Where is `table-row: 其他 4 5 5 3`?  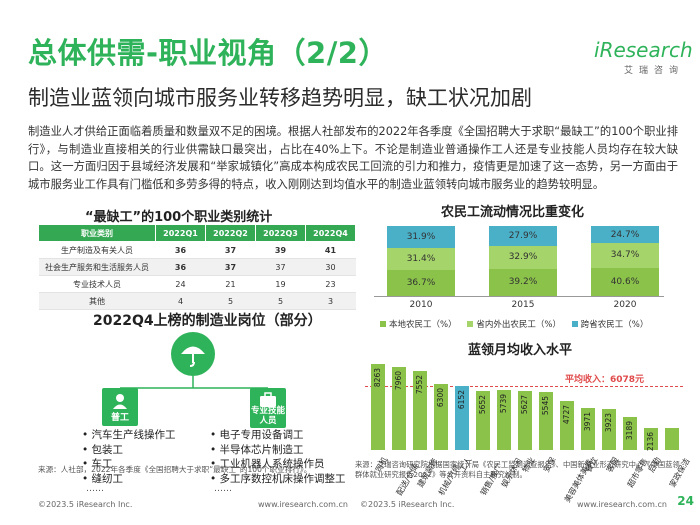
table-row: 其他 4 5 5 3 is located at coordinates (197, 301).